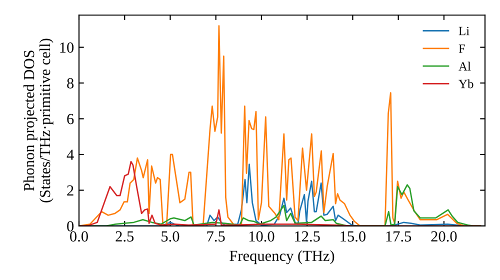  Describe the element at coordinates (399, 236) in the screenshot. I see `x-tick-label: 17.5` at that location.